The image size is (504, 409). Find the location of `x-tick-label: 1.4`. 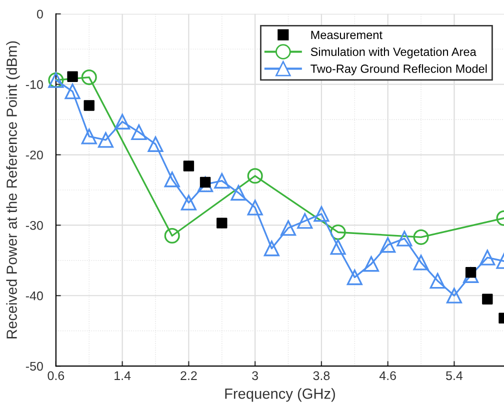

x-tick-label: 1.4 is located at coordinates (122, 375).